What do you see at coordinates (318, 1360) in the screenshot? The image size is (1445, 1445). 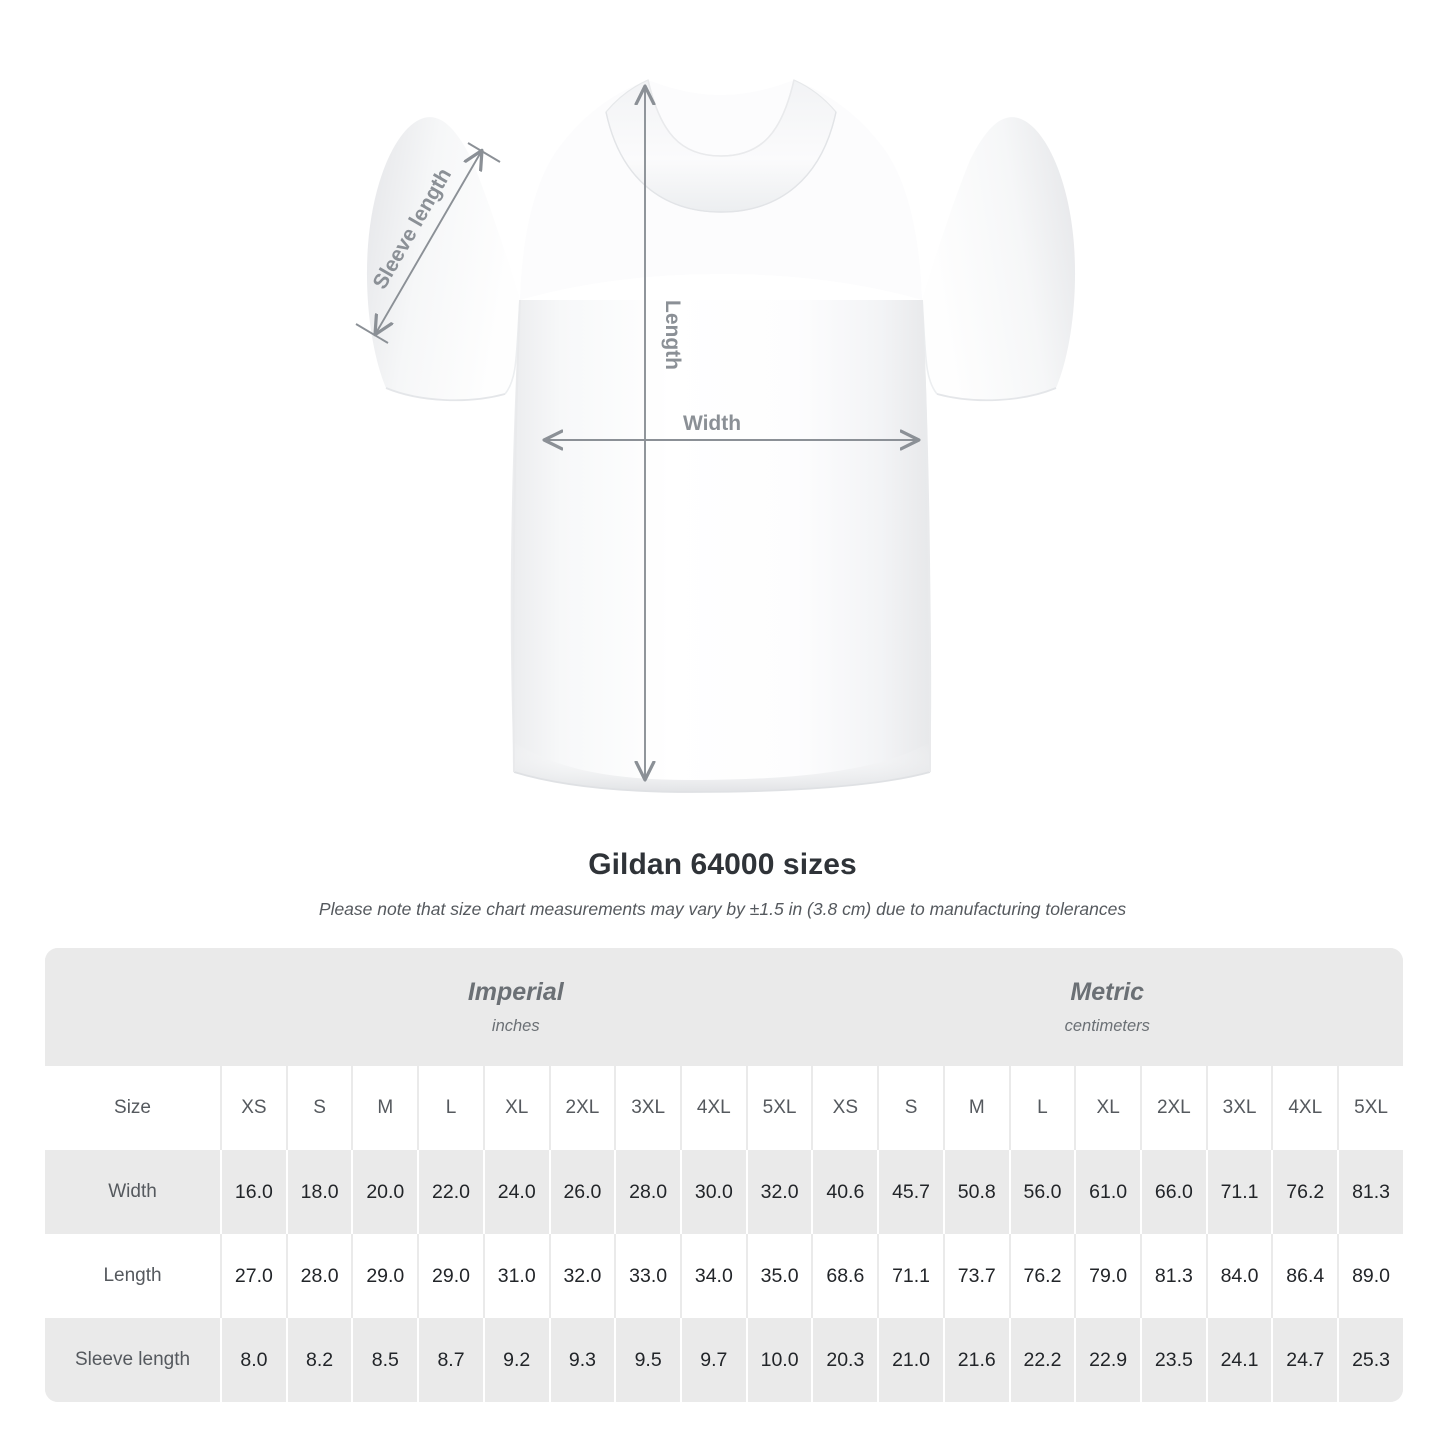 I see `cell-sleeve-imperial-s: 8.2` at bounding box center [318, 1360].